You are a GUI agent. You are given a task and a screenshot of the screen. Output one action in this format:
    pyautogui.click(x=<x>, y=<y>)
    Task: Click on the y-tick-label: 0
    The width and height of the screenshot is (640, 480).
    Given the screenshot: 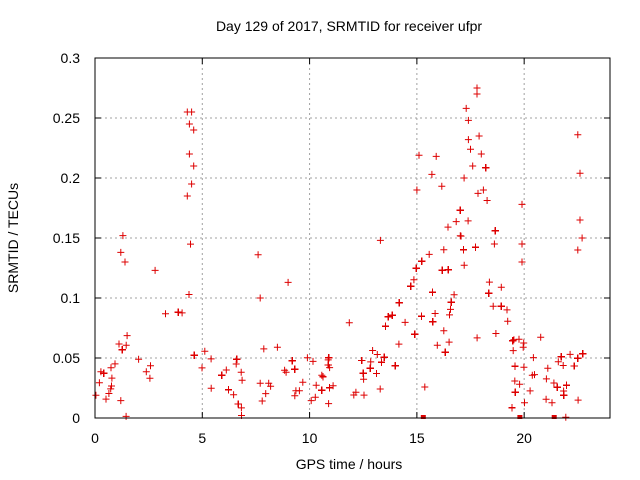 What is the action you would take?
    pyautogui.click(x=76, y=418)
    